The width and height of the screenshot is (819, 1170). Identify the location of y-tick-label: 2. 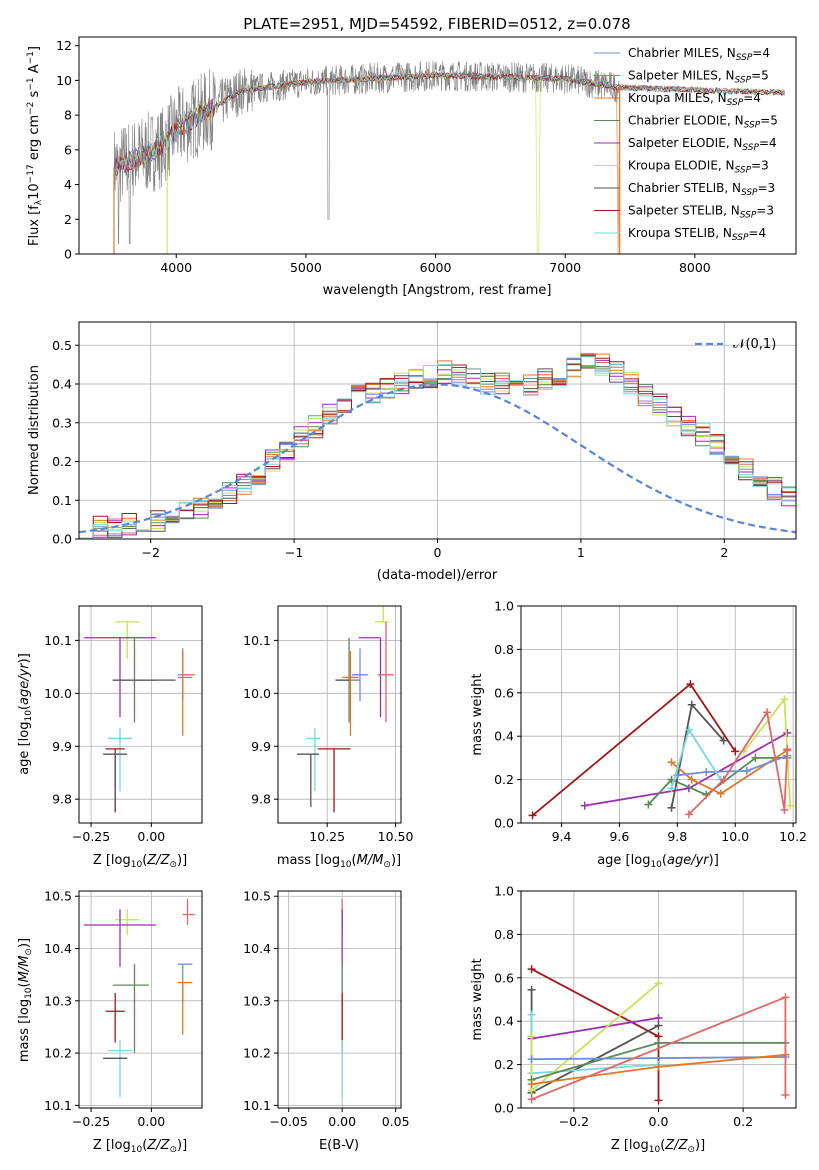
(68, 219).